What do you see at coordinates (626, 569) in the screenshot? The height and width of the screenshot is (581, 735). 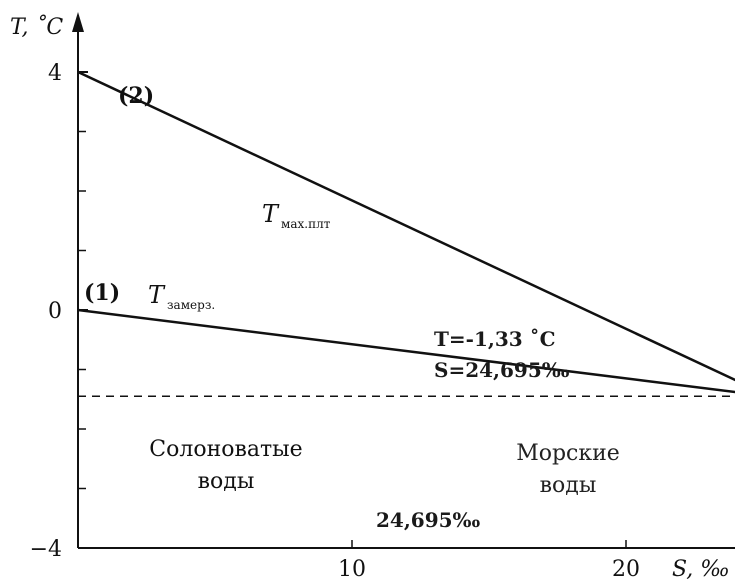 I see `x-tick-label: 20` at bounding box center [626, 569].